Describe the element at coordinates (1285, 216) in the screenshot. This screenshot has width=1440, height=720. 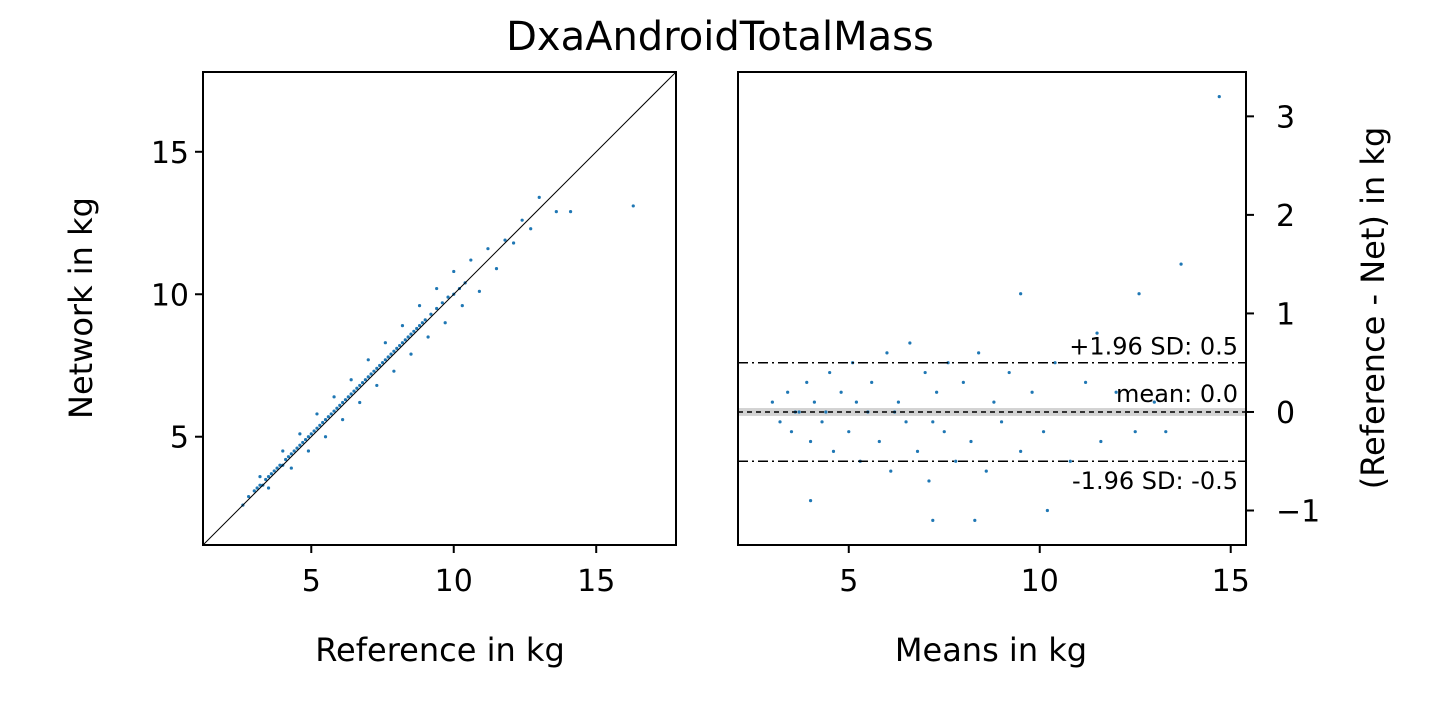
I see `right-y-tick-label: 2` at that location.